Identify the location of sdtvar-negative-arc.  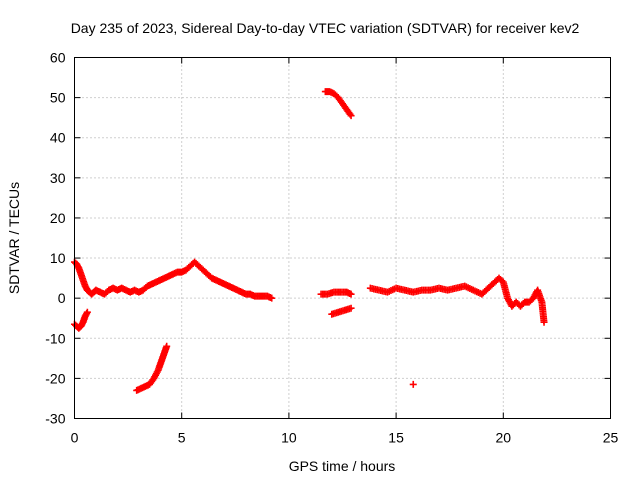
(152, 368).